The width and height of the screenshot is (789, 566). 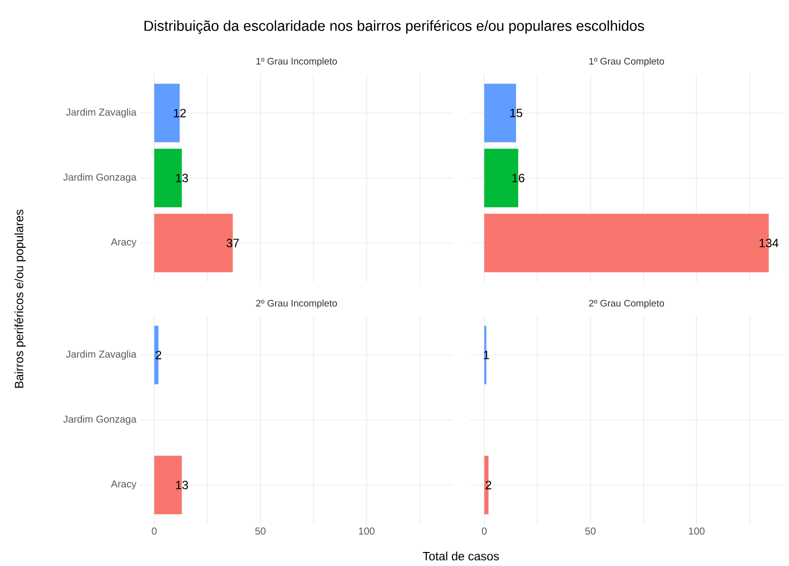 I want to click on data-label: 37, so click(x=232, y=243).